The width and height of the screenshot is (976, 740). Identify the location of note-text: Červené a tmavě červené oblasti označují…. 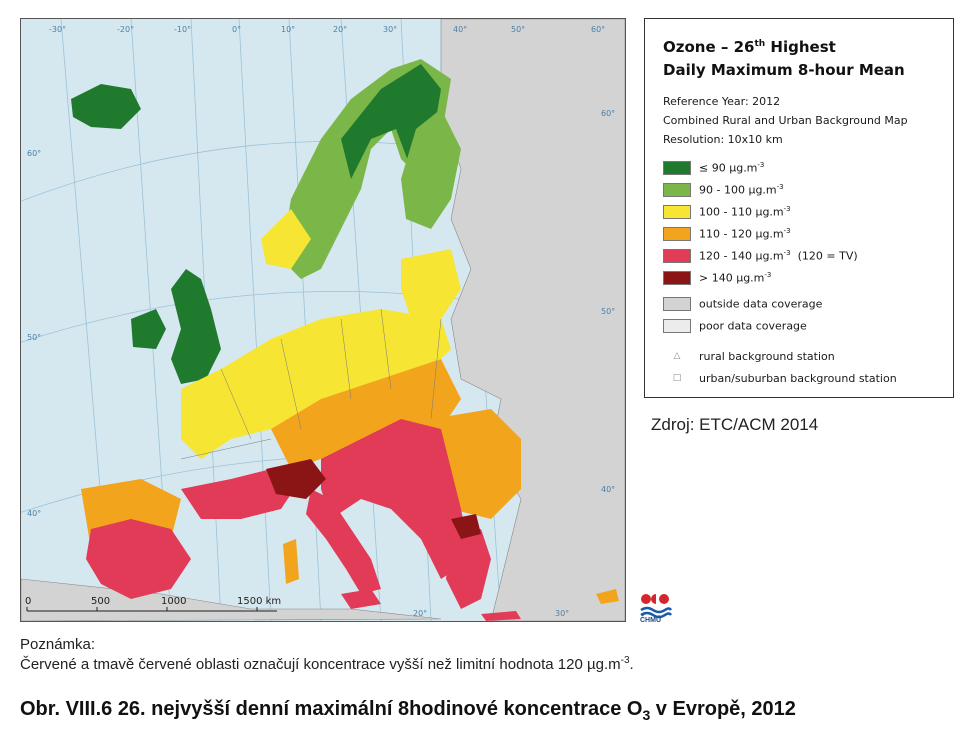
(327, 664).